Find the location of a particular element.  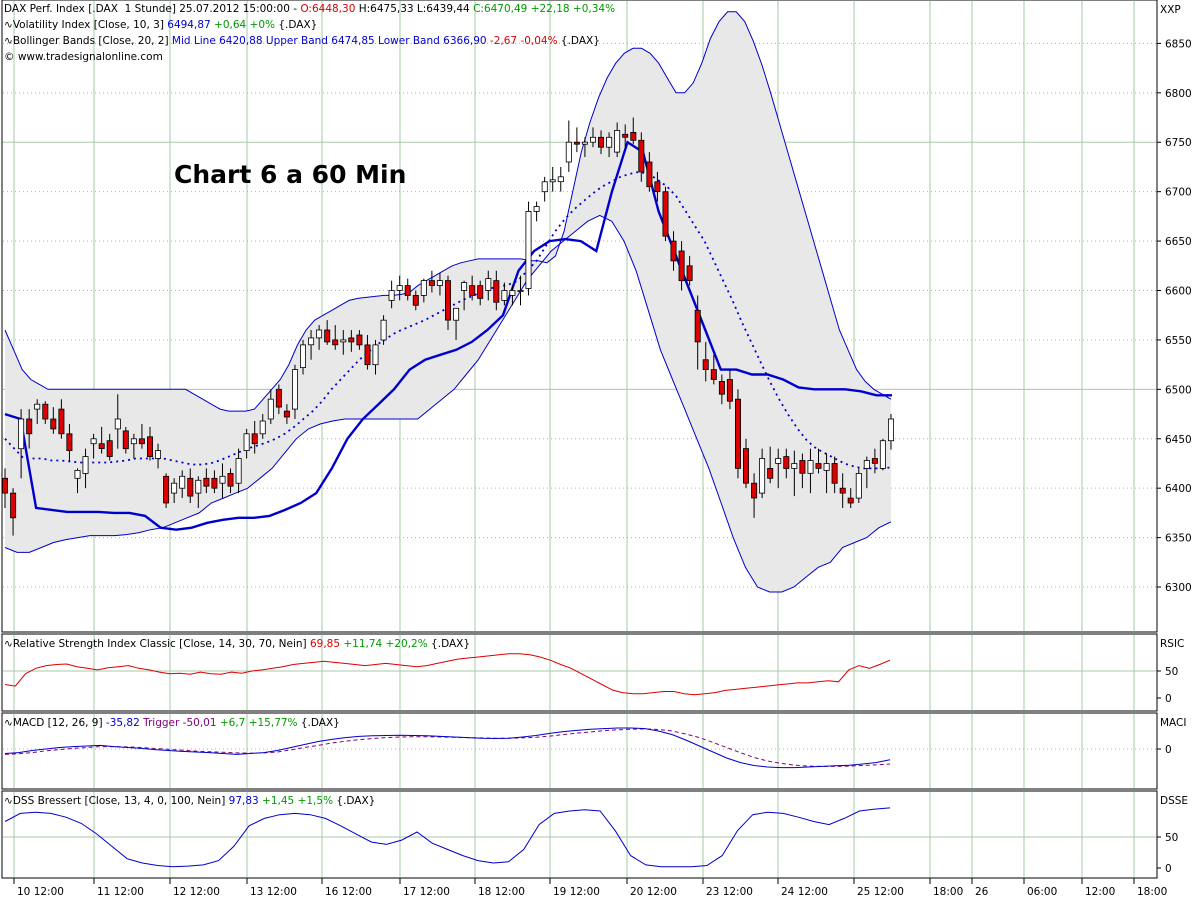

x-tick-label: 23 12:00 is located at coordinates (729, 892).